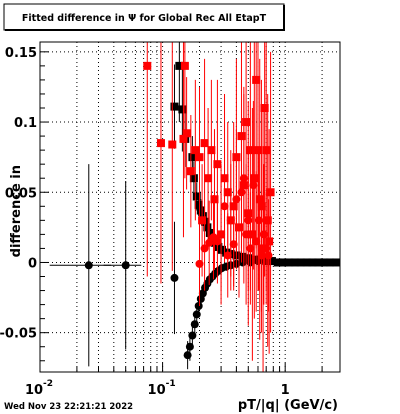  What do you see at coordinates (21, 193) in the screenshot?
I see `y-tick-label: 0.05` at bounding box center [21, 193].